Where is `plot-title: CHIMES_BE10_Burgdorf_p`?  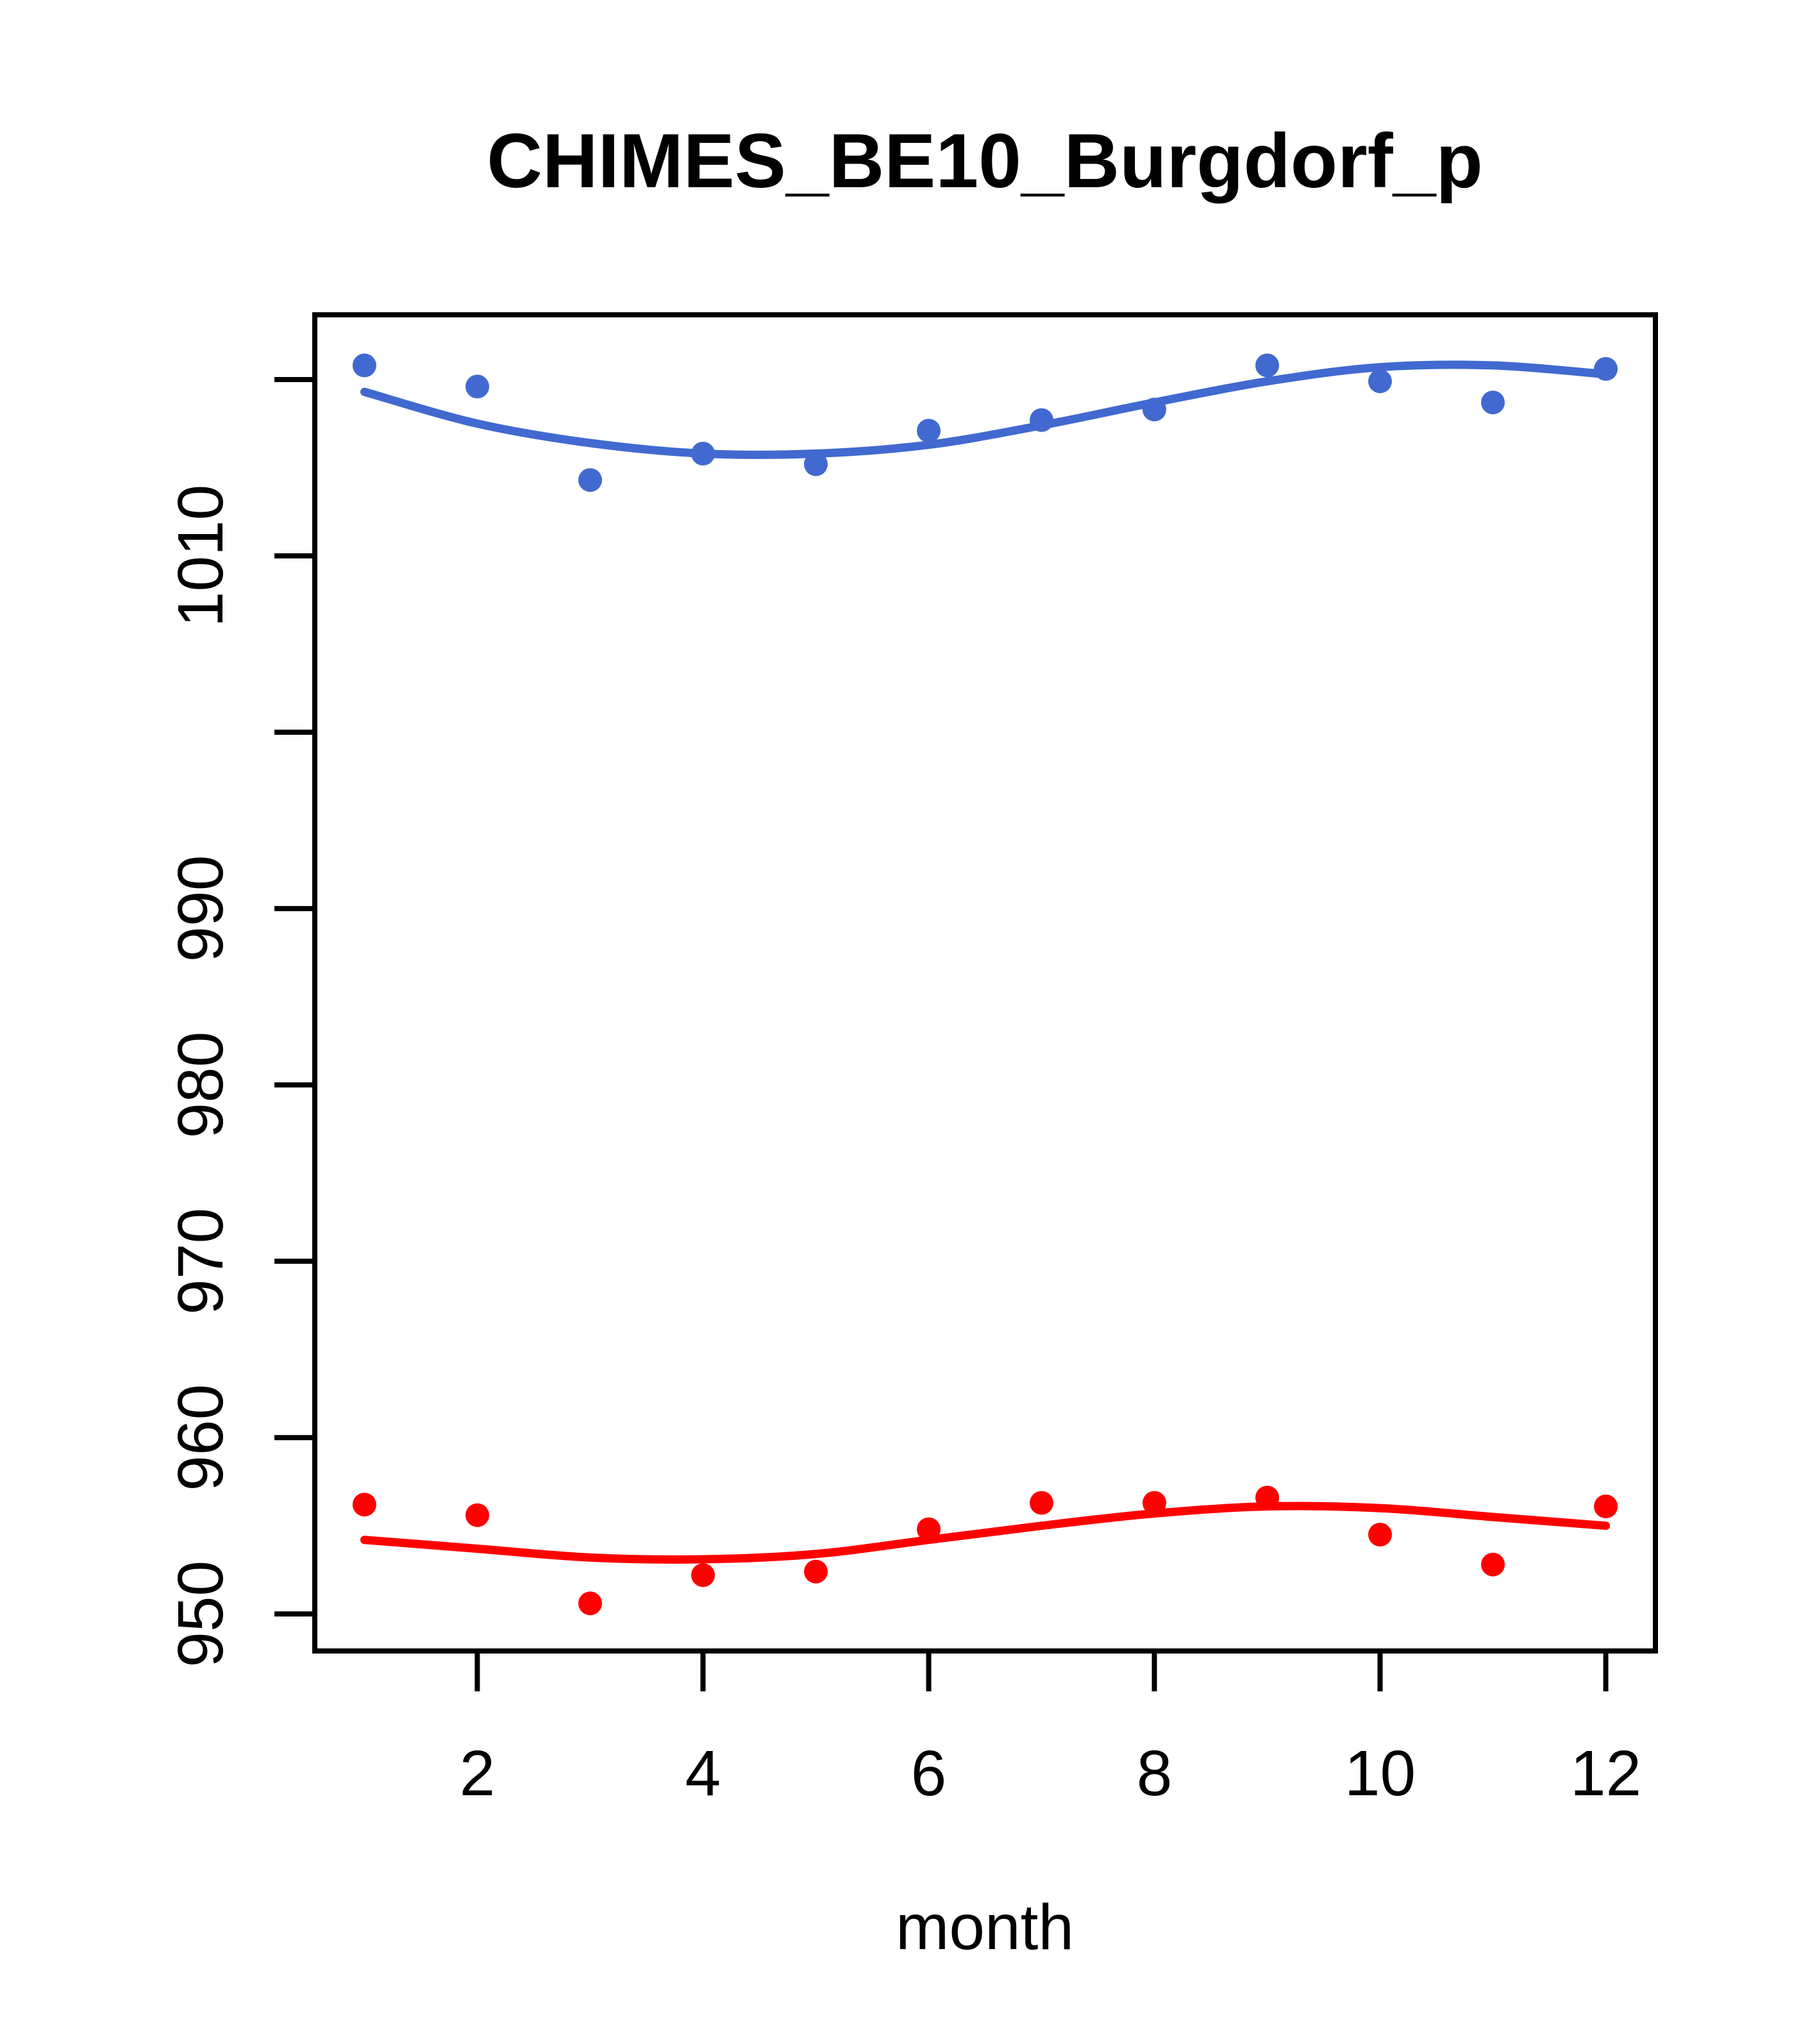
plot-title: CHIMES_BE10_Burgdorf_p is located at coordinates (985, 161).